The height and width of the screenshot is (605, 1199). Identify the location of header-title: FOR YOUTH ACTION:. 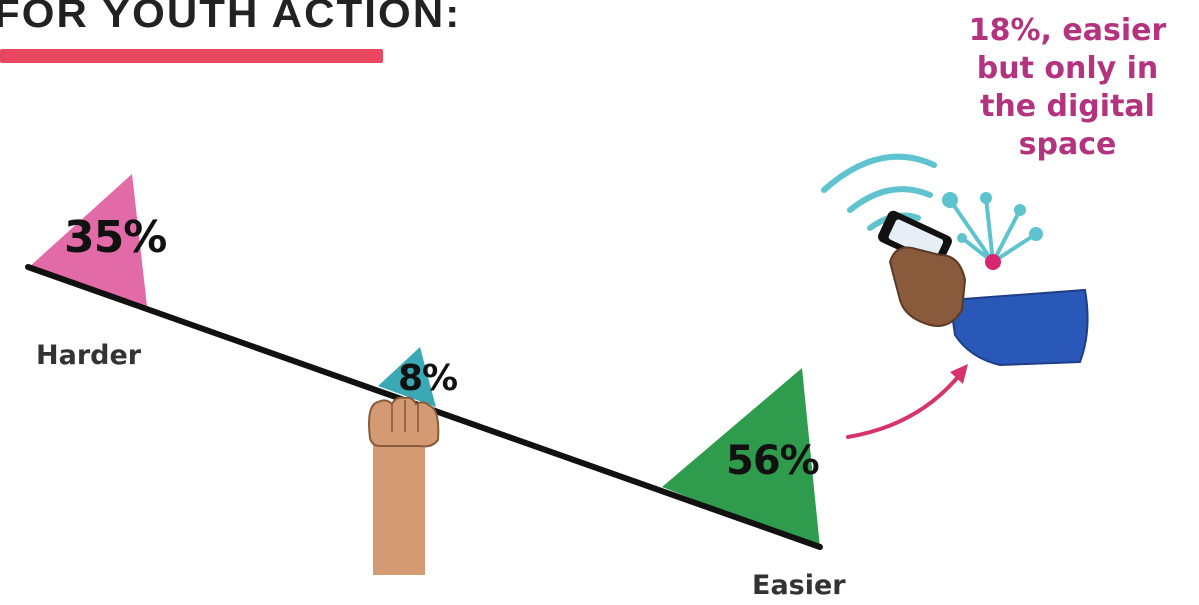
(231, 18).